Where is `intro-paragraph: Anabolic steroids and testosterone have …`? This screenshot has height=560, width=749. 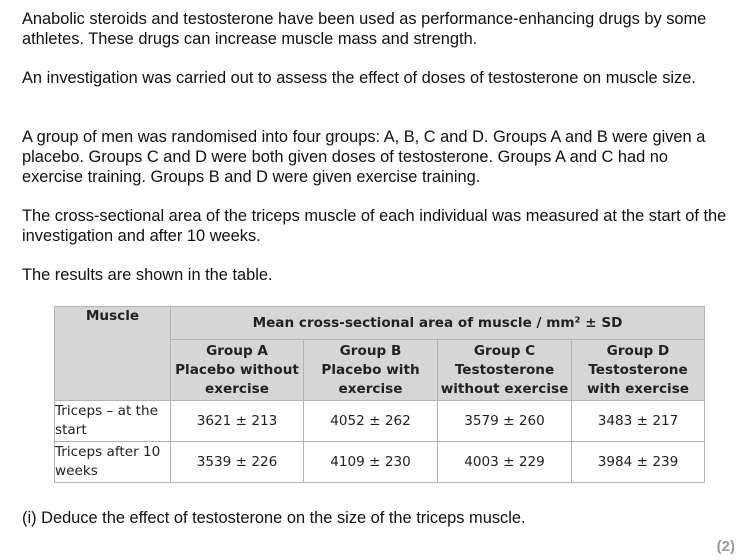 intro-paragraph: Anabolic steroids and testosterone have … is located at coordinates (364, 29).